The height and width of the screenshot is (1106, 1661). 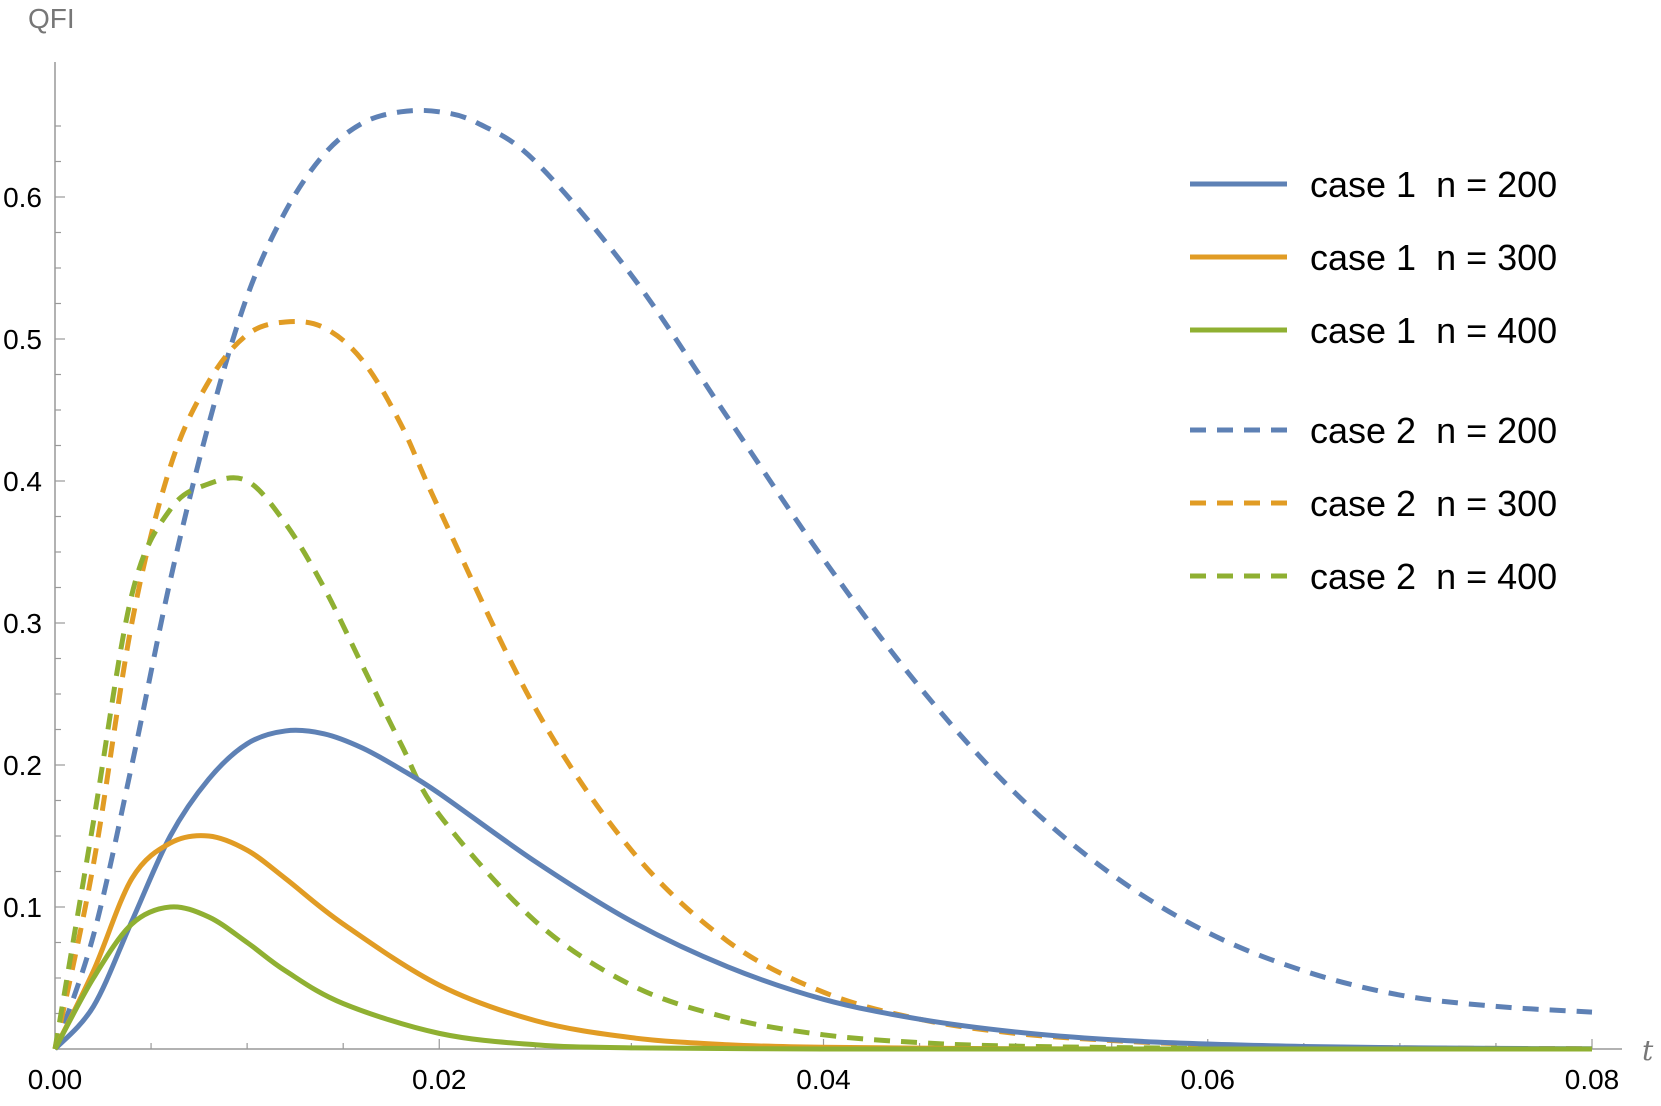 What do you see at coordinates (1433, 184) in the screenshot?
I see `legend-label: case 1 n = 200` at bounding box center [1433, 184].